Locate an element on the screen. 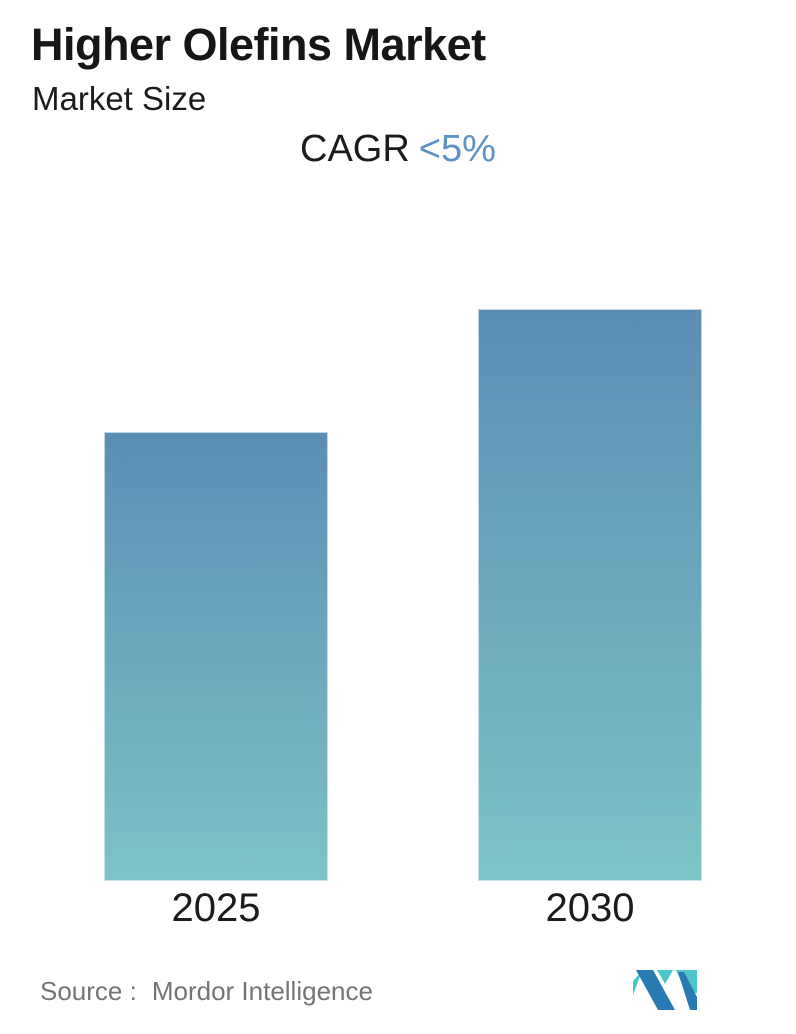  cagr-value: <5% is located at coordinates (457, 149).